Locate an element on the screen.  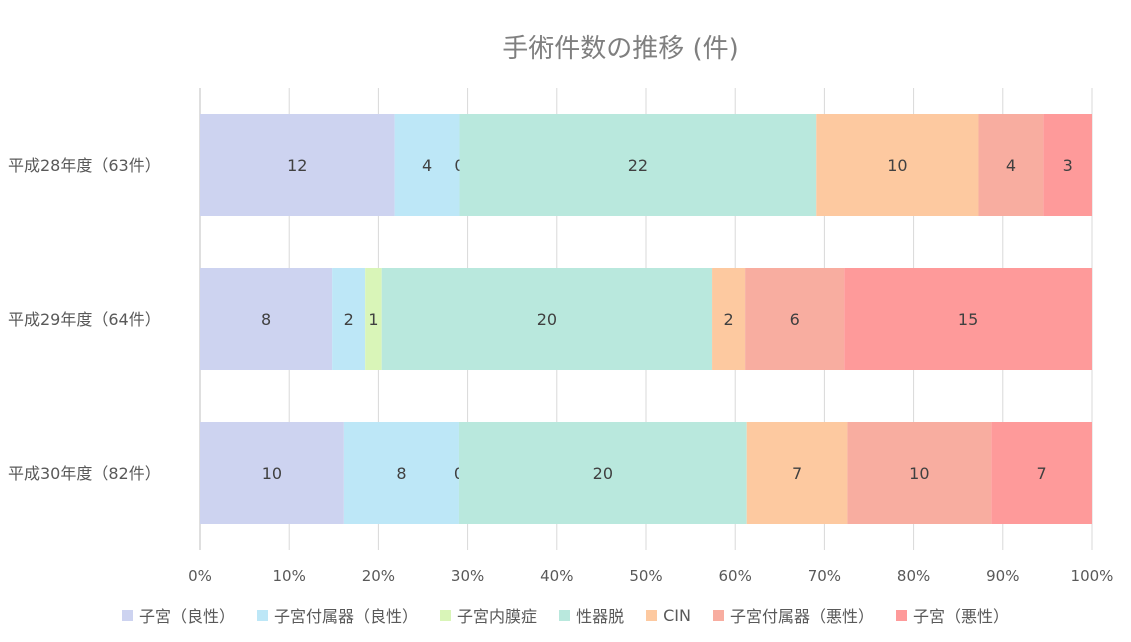
legend-label: 子宮内膜症 is located at coordinates (497, 616).